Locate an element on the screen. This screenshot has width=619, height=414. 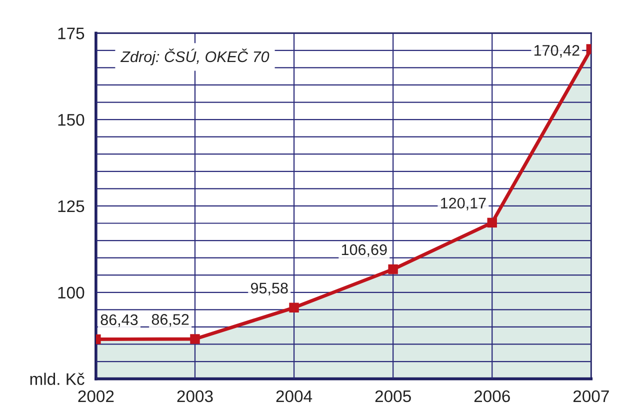
data-label: 170,42 is located at coordinates (557, 51).